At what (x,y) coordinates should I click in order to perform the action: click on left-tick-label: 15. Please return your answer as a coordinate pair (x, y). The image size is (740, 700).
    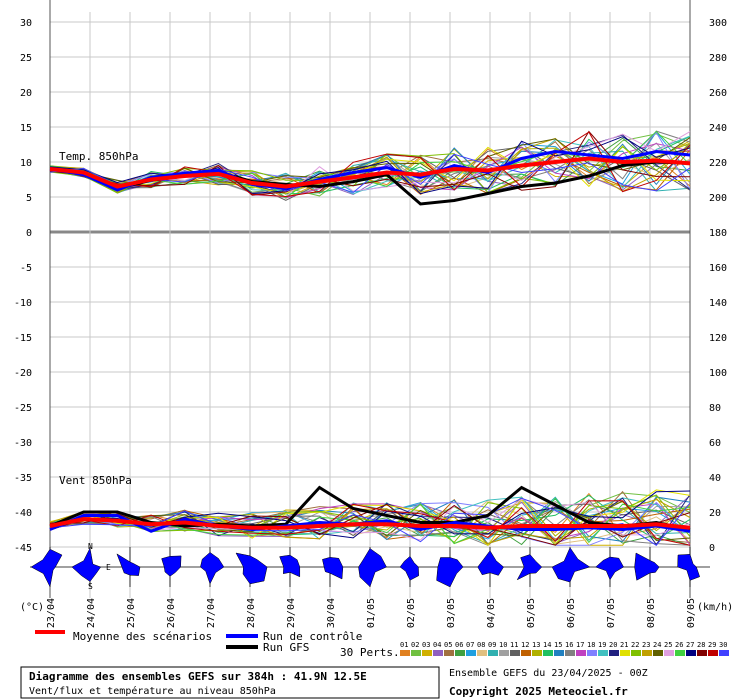
    Looking at the image, I should click on (26, 128).